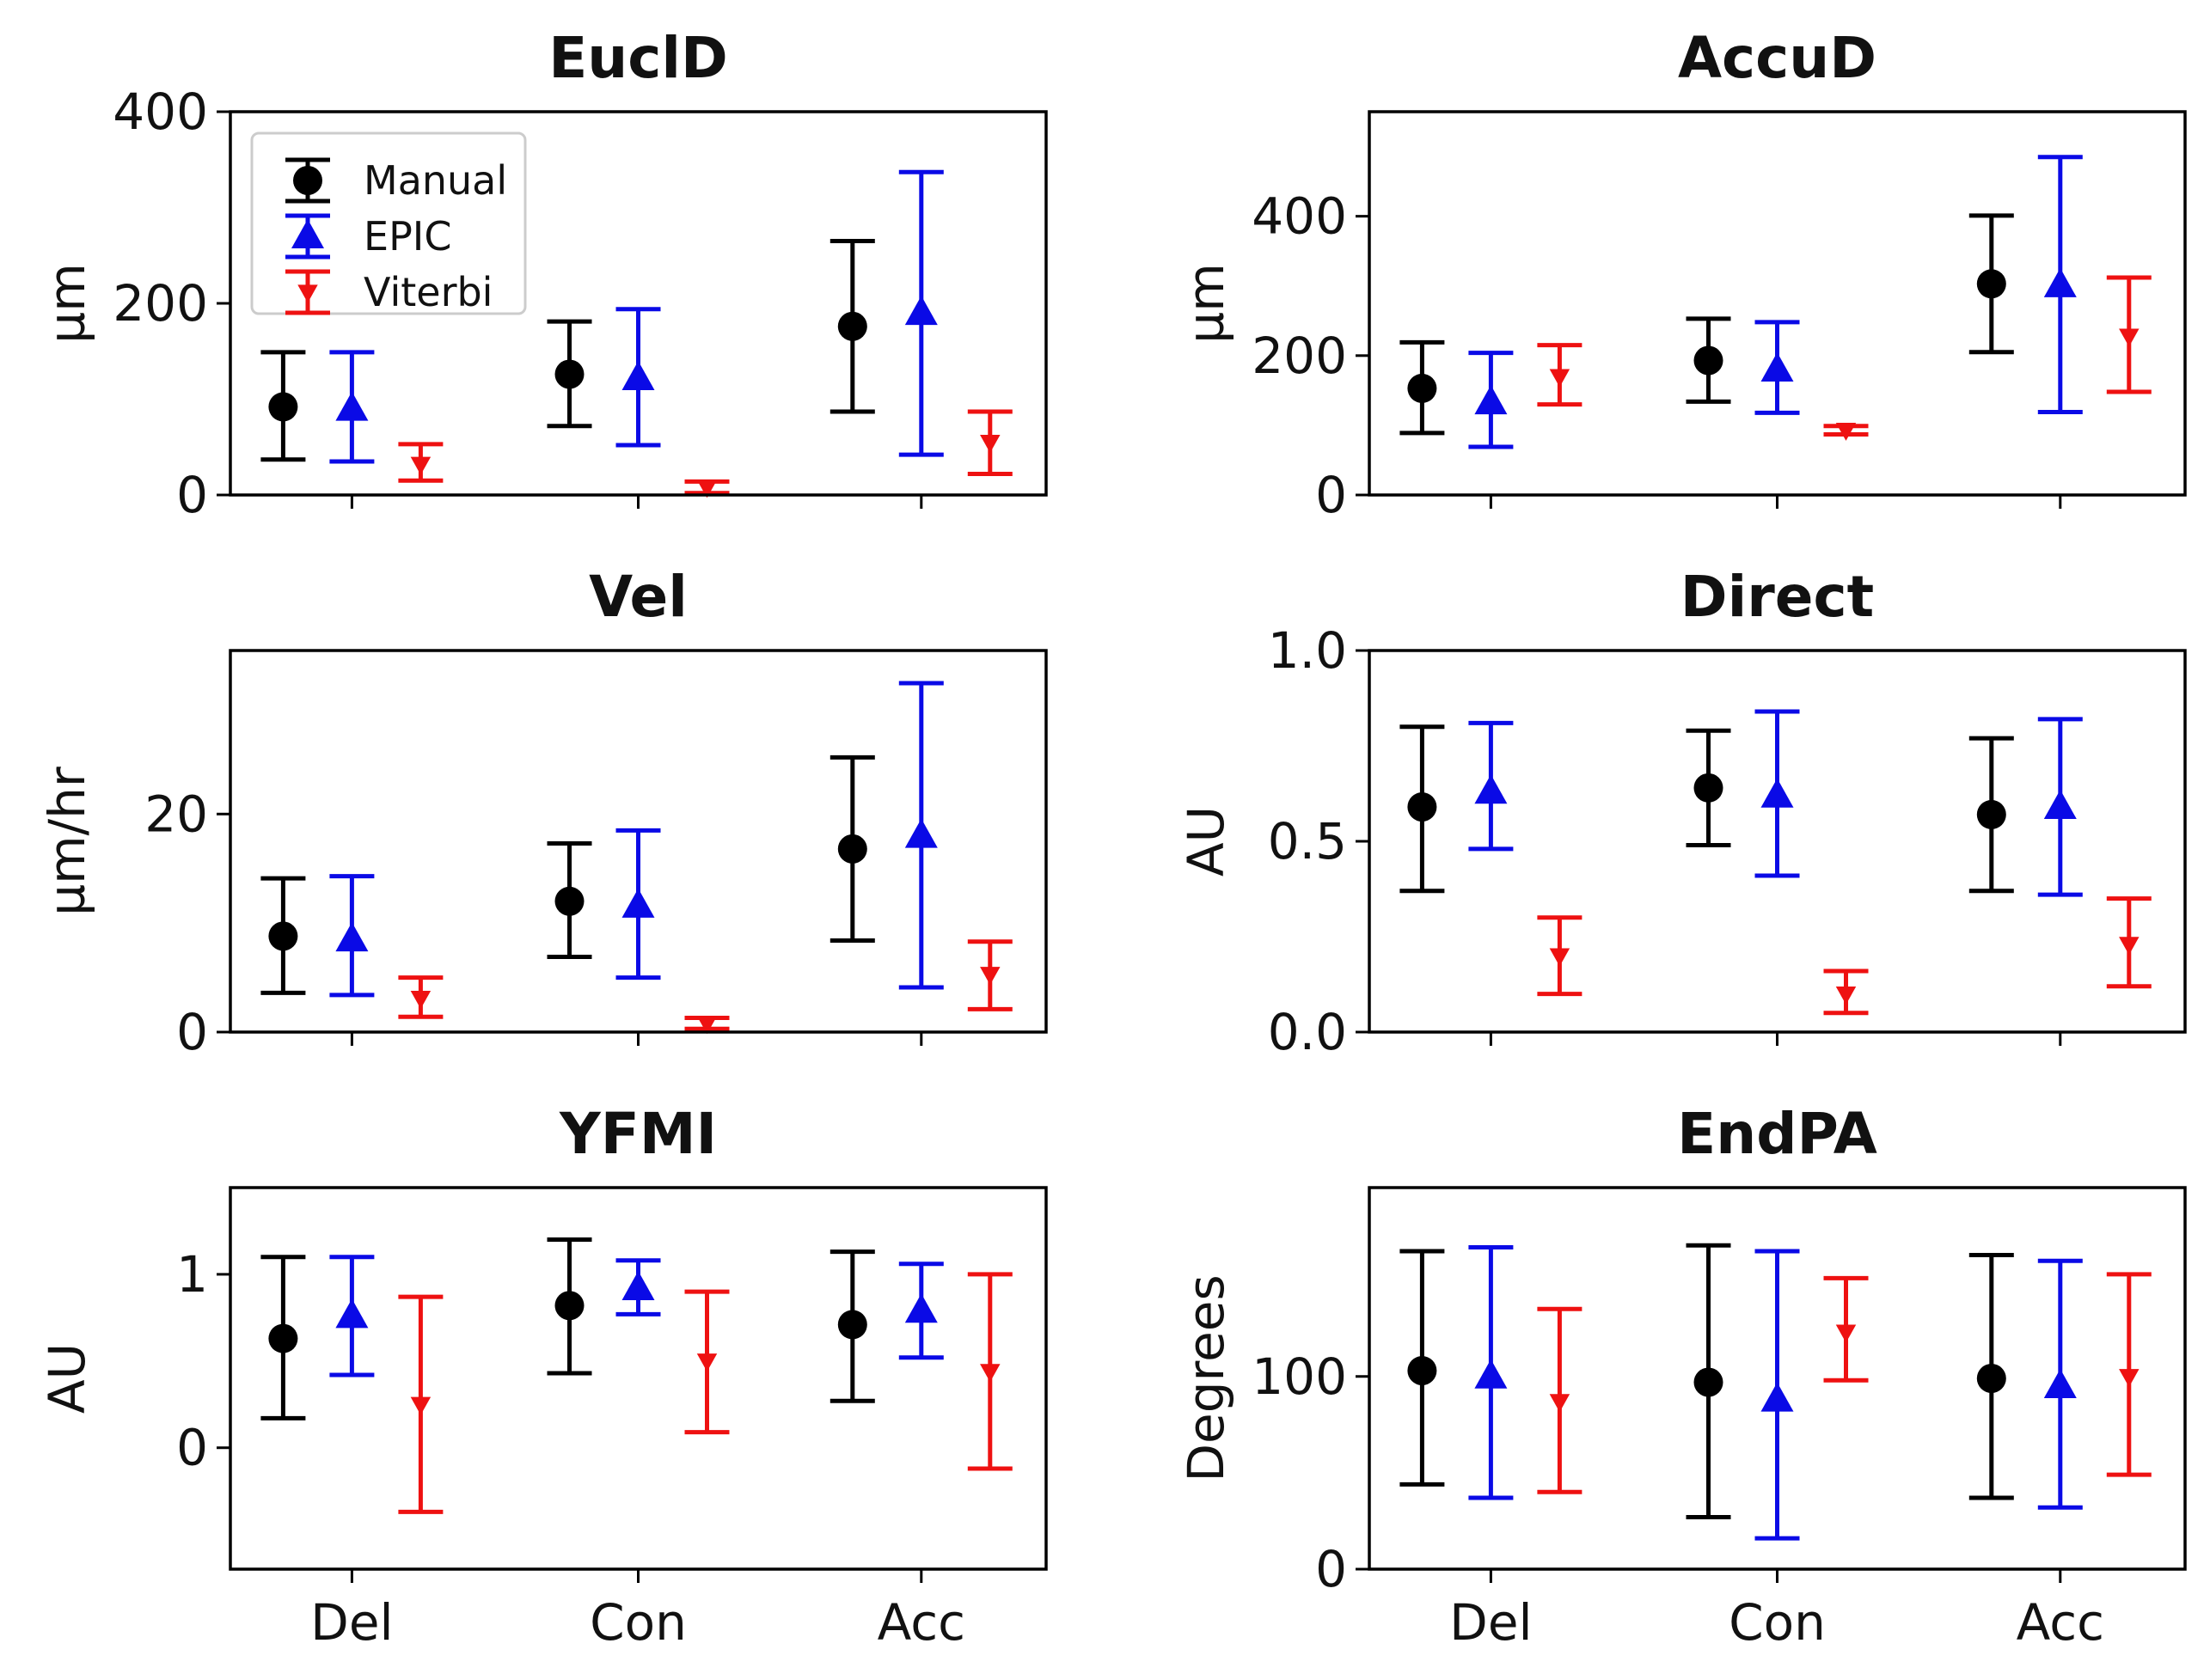  I want to click on y-tick-label: 1.0, so click(1307, 651).